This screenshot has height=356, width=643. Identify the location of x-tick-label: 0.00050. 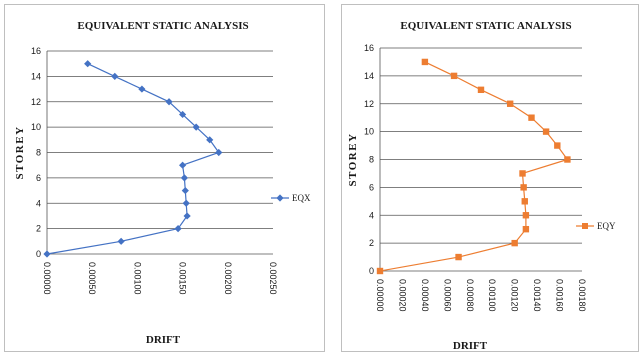
(92, 278).